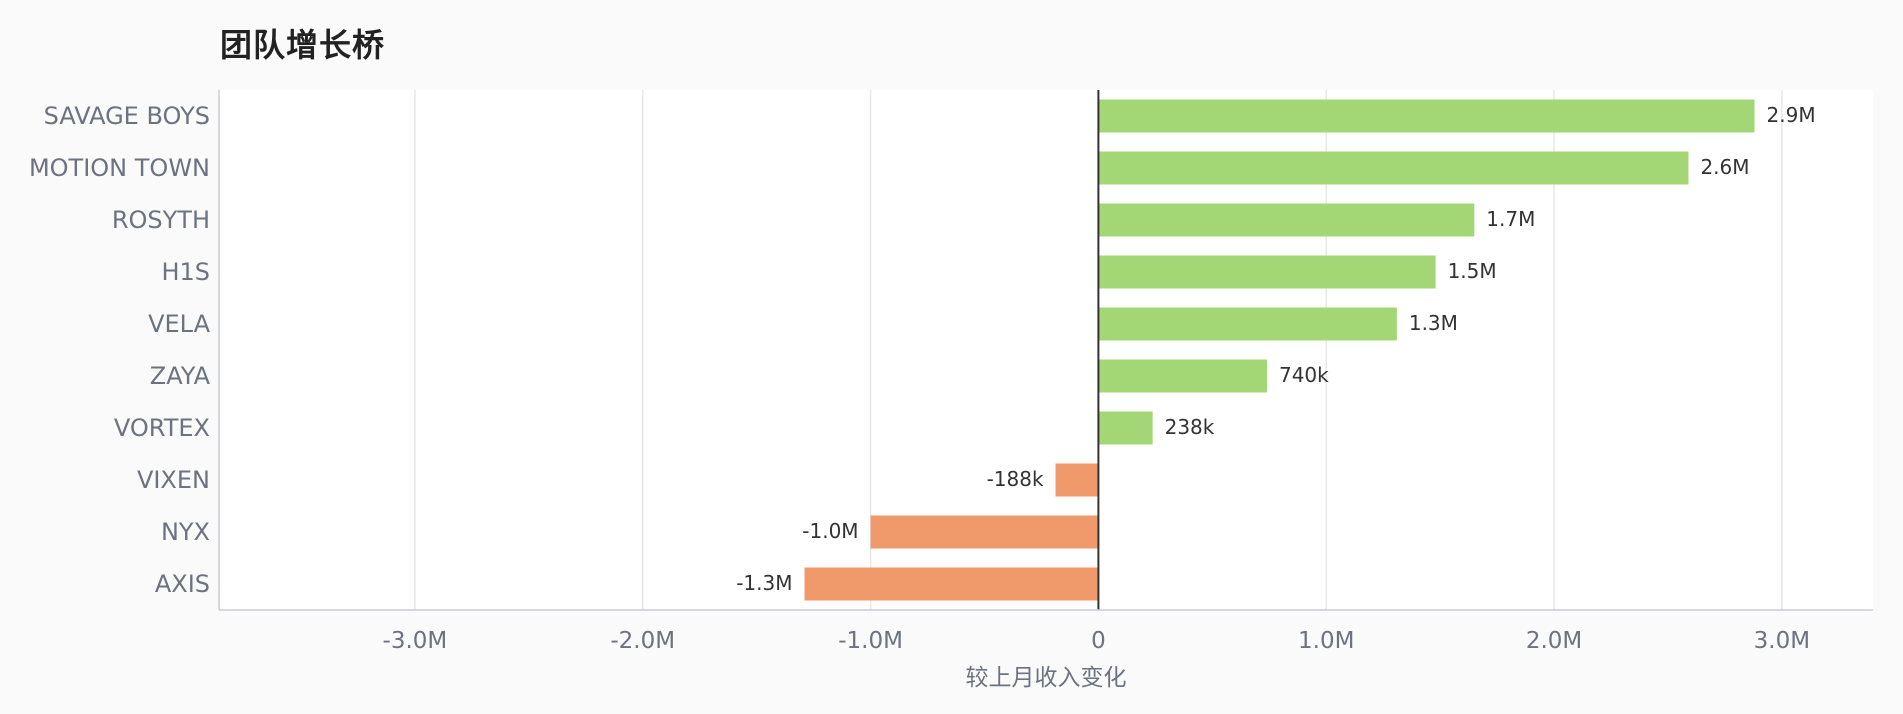  I want to click on data-label: -1.0M, so click(830, 531).